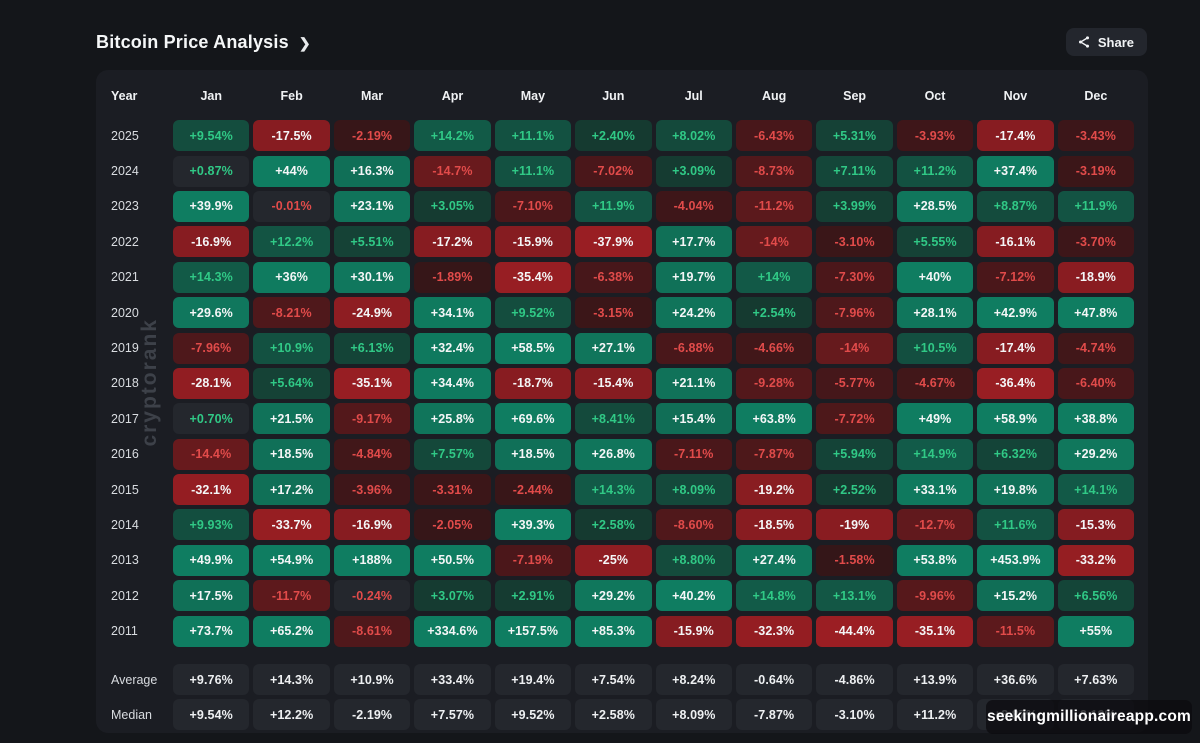  I want to click on year-label: 2021, so click(125, 277).